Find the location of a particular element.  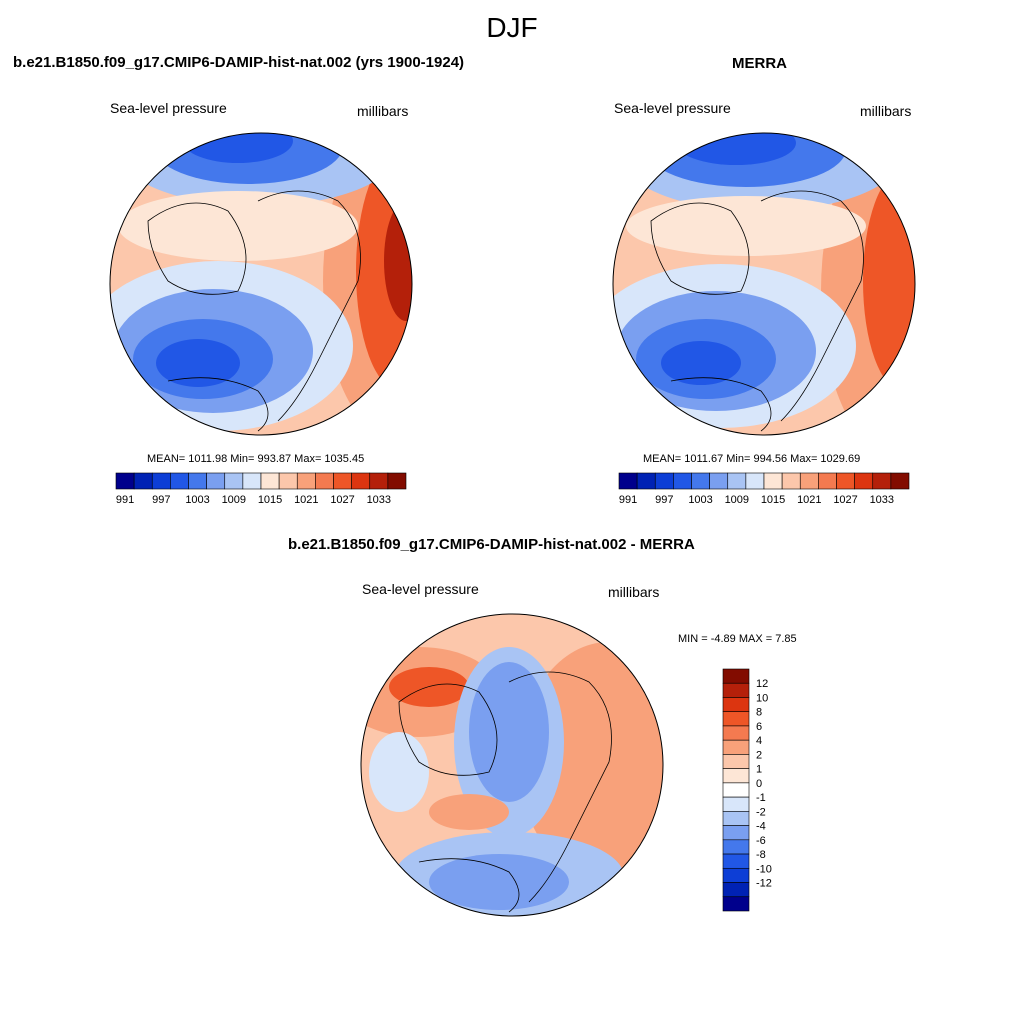

panel-1-units-label: millibars is located at coordinates (383, 111).